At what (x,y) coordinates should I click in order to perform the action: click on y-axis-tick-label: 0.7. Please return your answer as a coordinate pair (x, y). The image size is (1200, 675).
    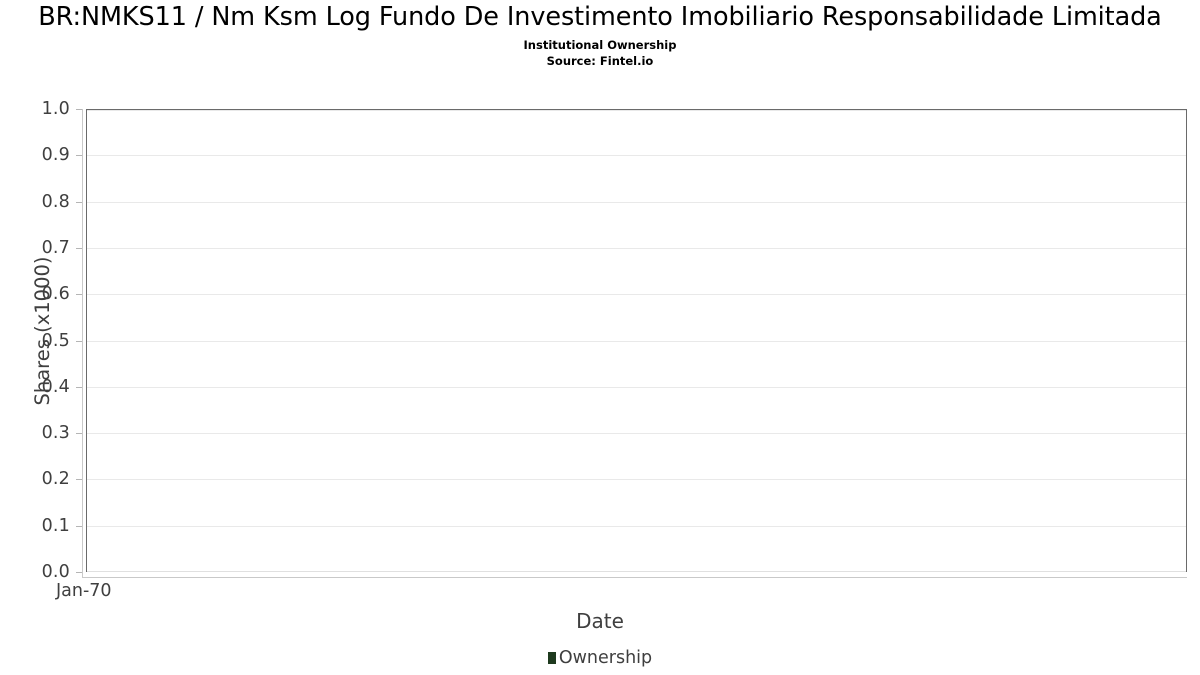
    Looking at the image, I should click on (55, 248).